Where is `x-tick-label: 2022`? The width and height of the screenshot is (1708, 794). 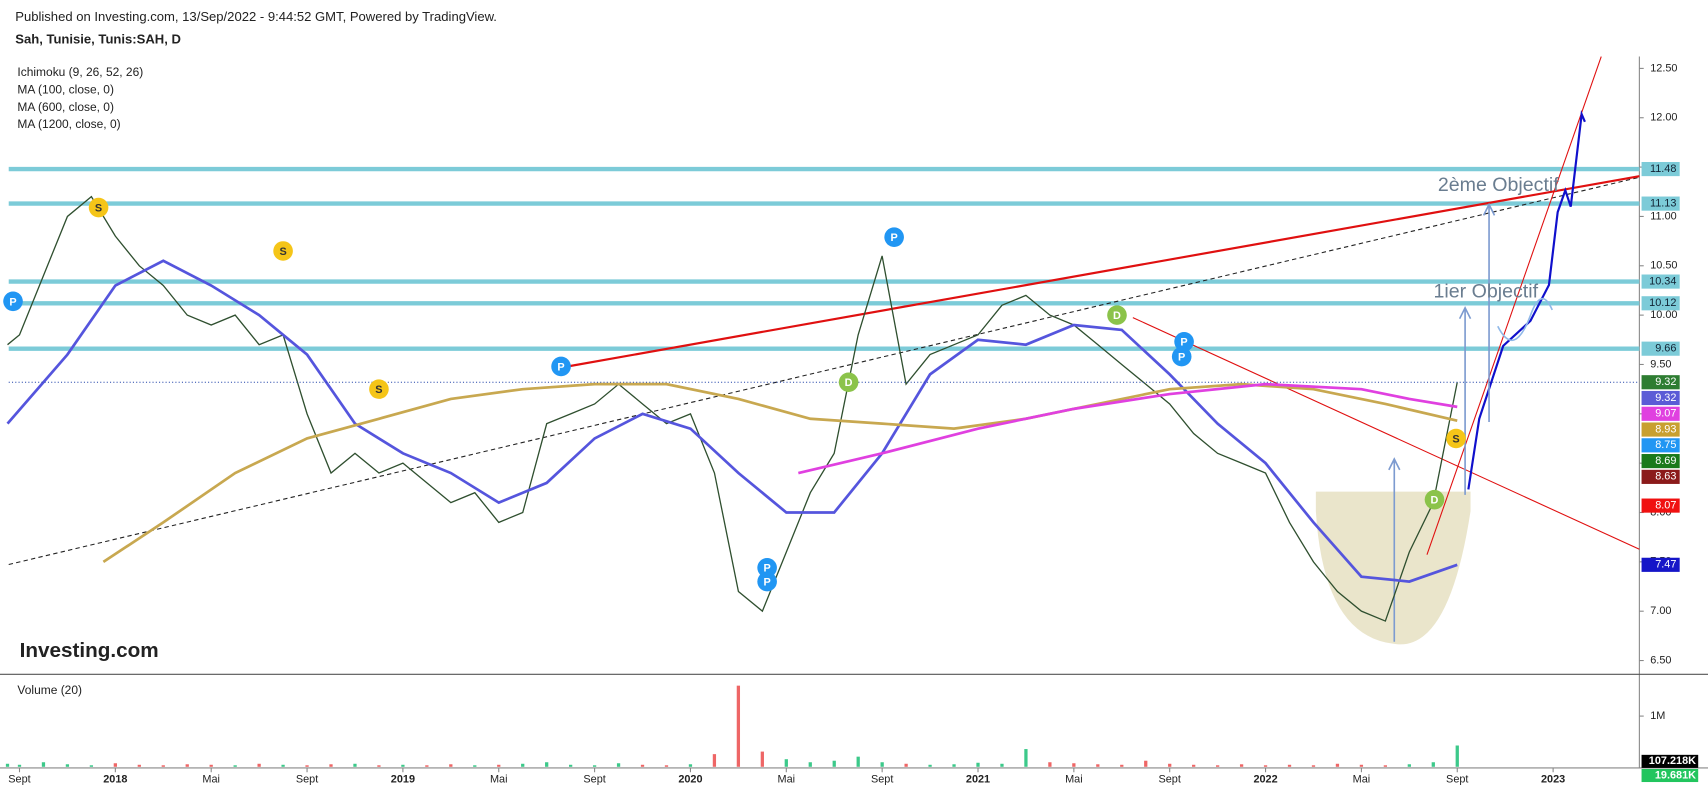
x-tick-label: 2022 is located at coordinates (1265, 780).